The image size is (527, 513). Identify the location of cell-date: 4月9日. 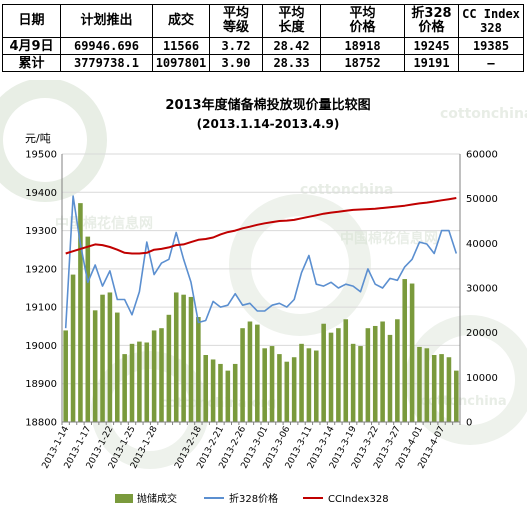
(31, 46).